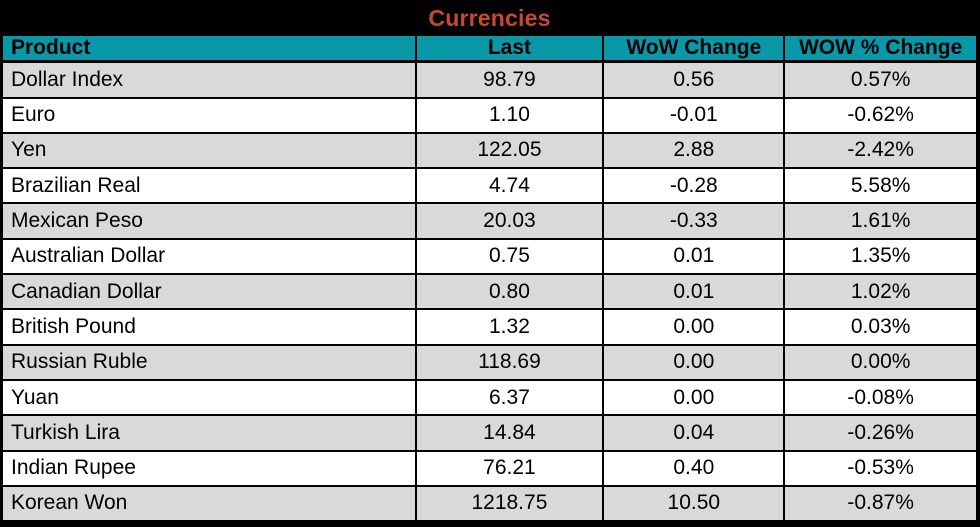 The width and height of the screenshot is (980, 527). Describe the element at coordinates (879, 150) in the screenshot. I see `wow-pct-change-cell: -2.42%` at that location.